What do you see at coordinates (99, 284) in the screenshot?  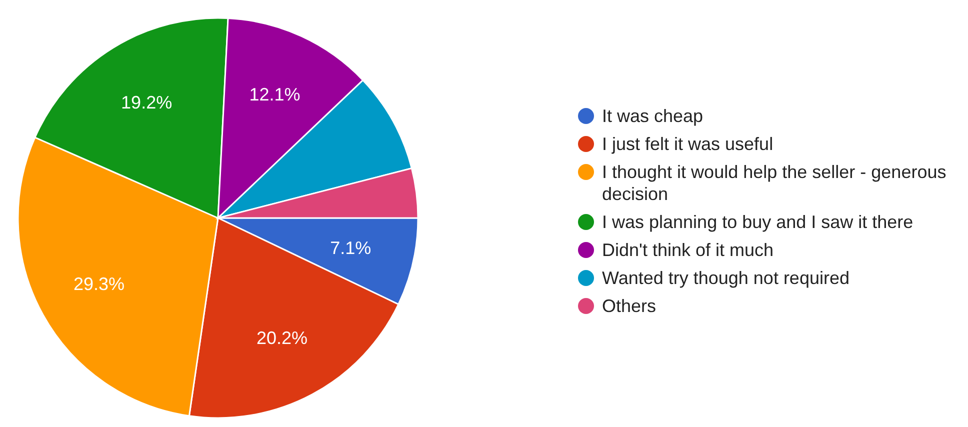 I see `data-label: 29.3%` at bounding box center [99, 284].